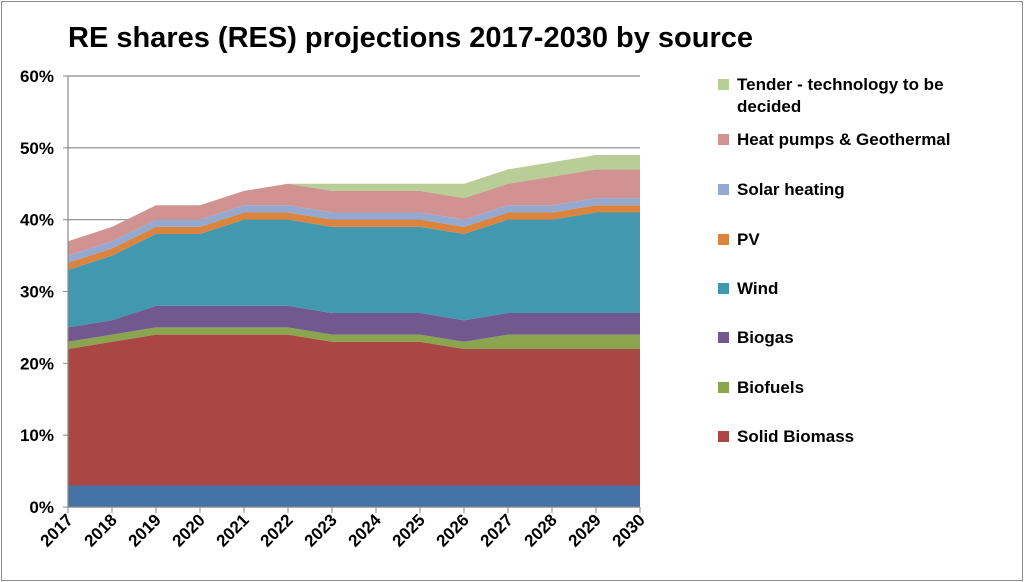 This screenshot has height=582, width=1024. I want to click on y-tick-label: 50%, so click(37, 148).